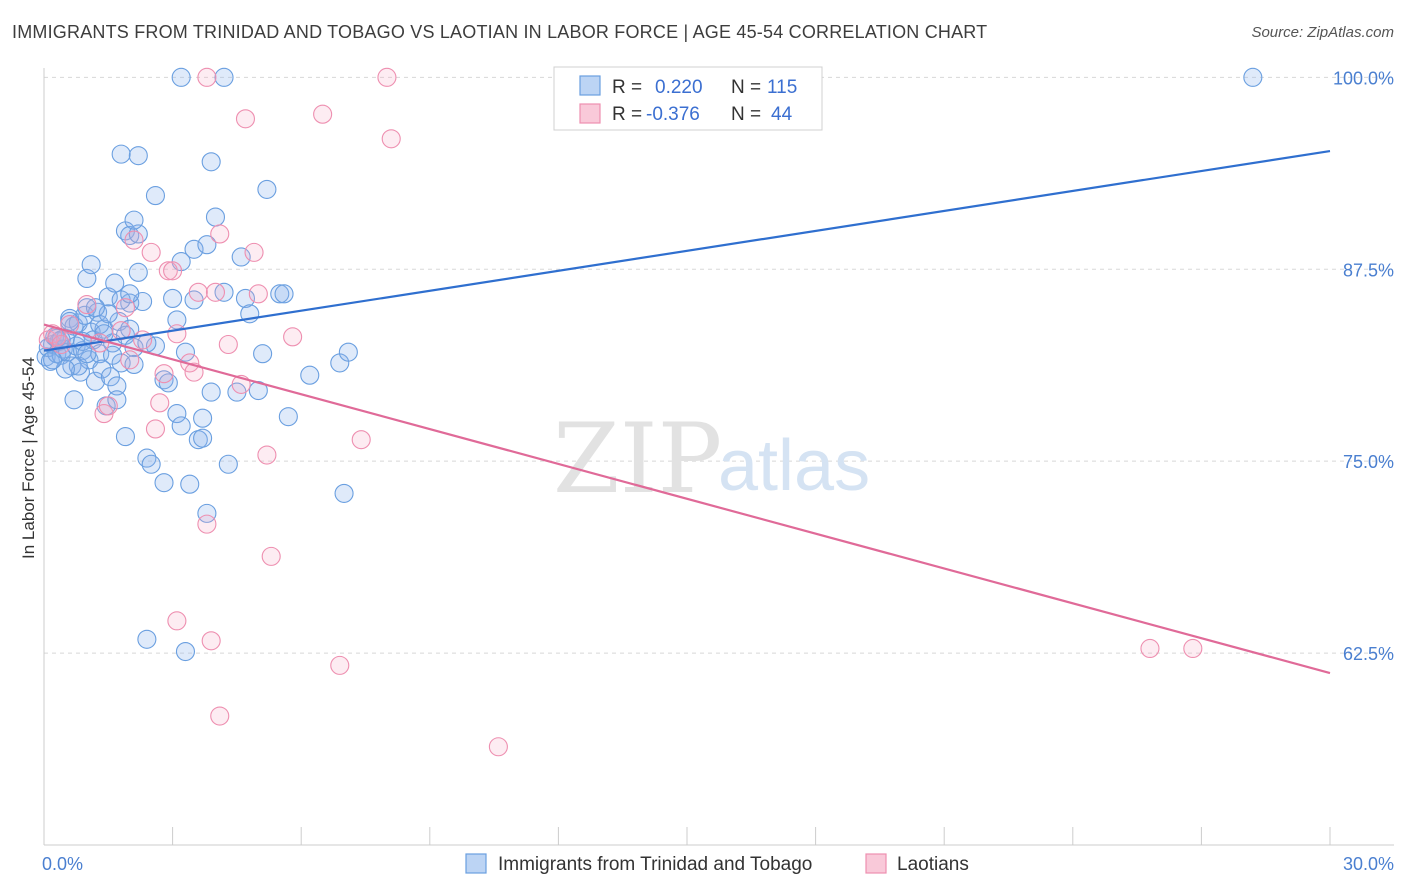  I want to click on legend-r-value-pink: -0.376, so click(673, 114).